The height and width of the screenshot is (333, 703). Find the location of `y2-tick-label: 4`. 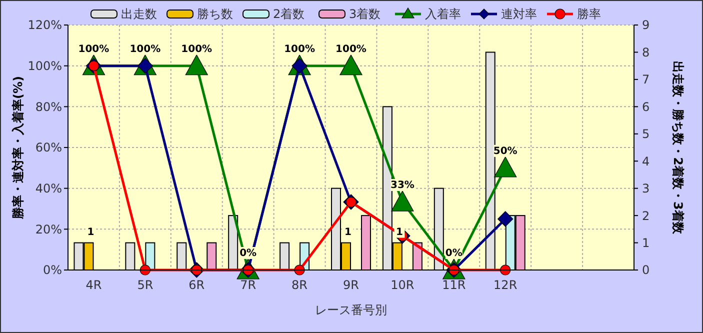

y2-tick-label: 4 is located at coordinates (646, 161).